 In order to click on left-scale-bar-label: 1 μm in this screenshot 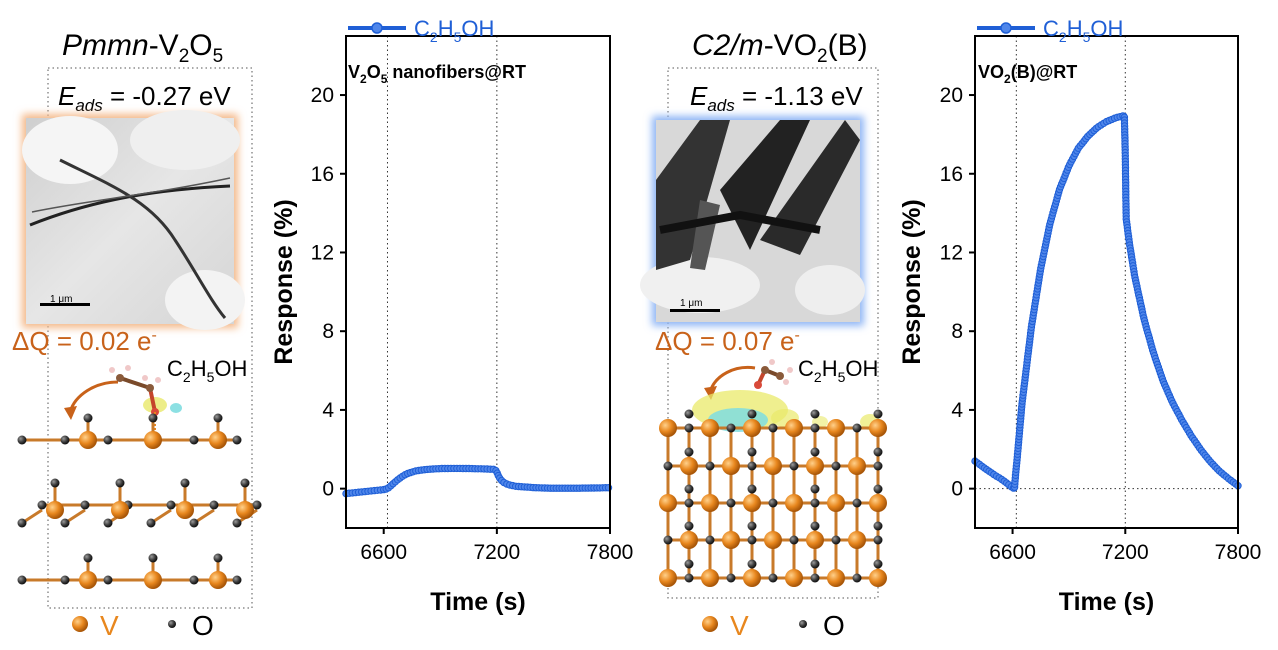, I will do `click(61, 299)`.